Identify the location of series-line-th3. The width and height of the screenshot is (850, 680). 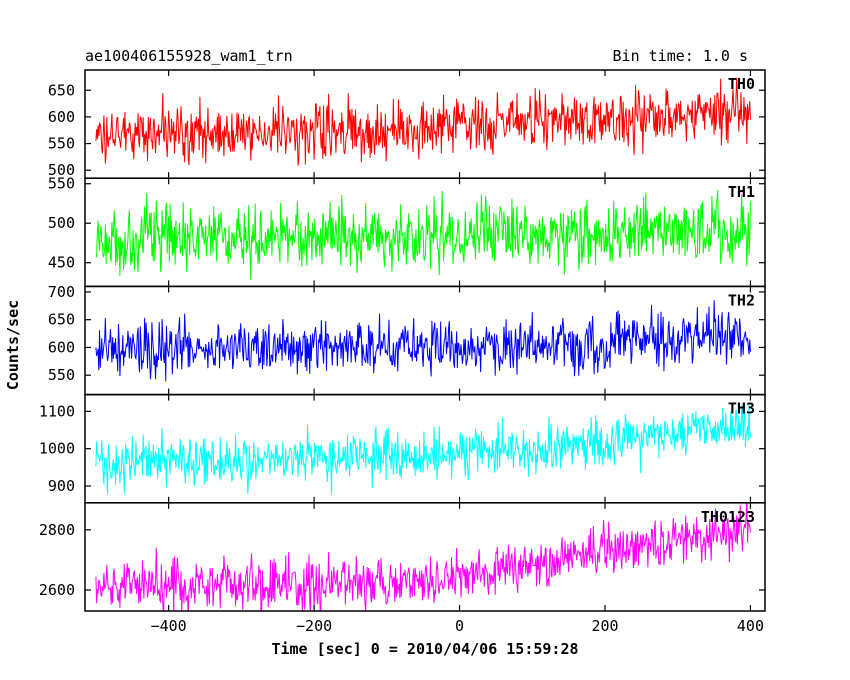
(423, 449).